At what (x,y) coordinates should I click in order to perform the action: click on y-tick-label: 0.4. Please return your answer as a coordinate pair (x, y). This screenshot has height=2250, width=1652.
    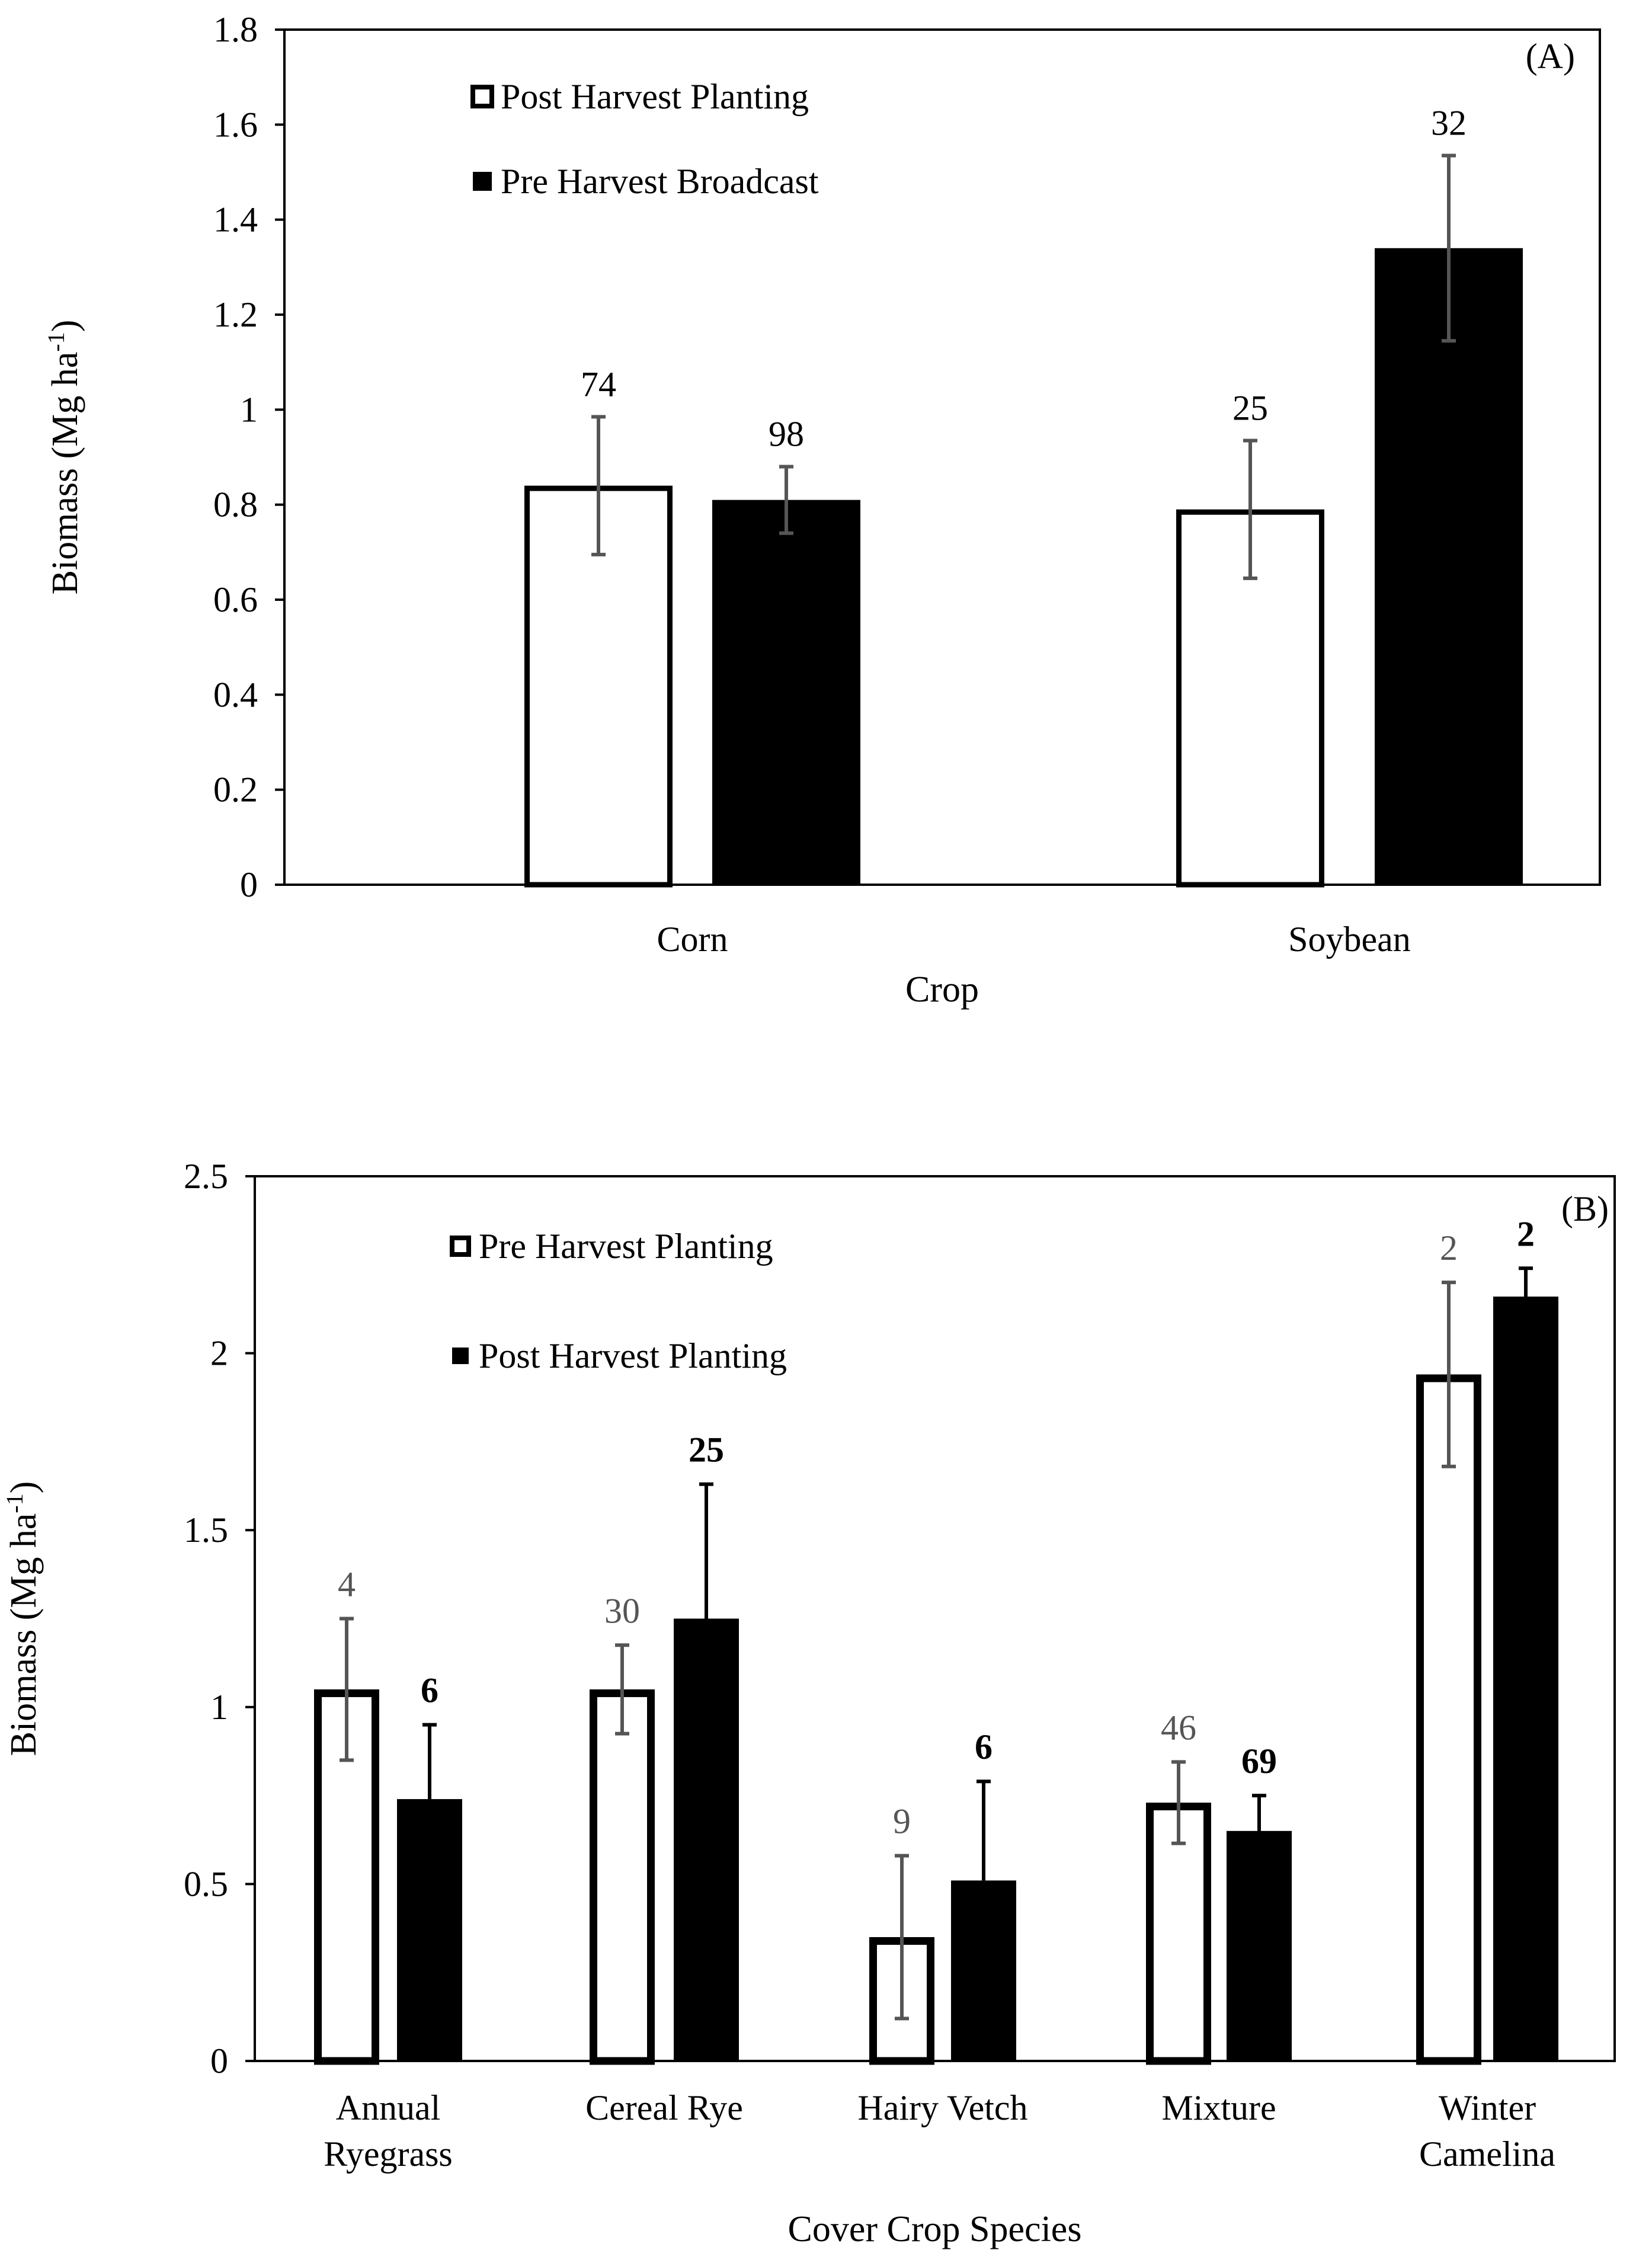
    Looking at the image, I should click on (235, 694).